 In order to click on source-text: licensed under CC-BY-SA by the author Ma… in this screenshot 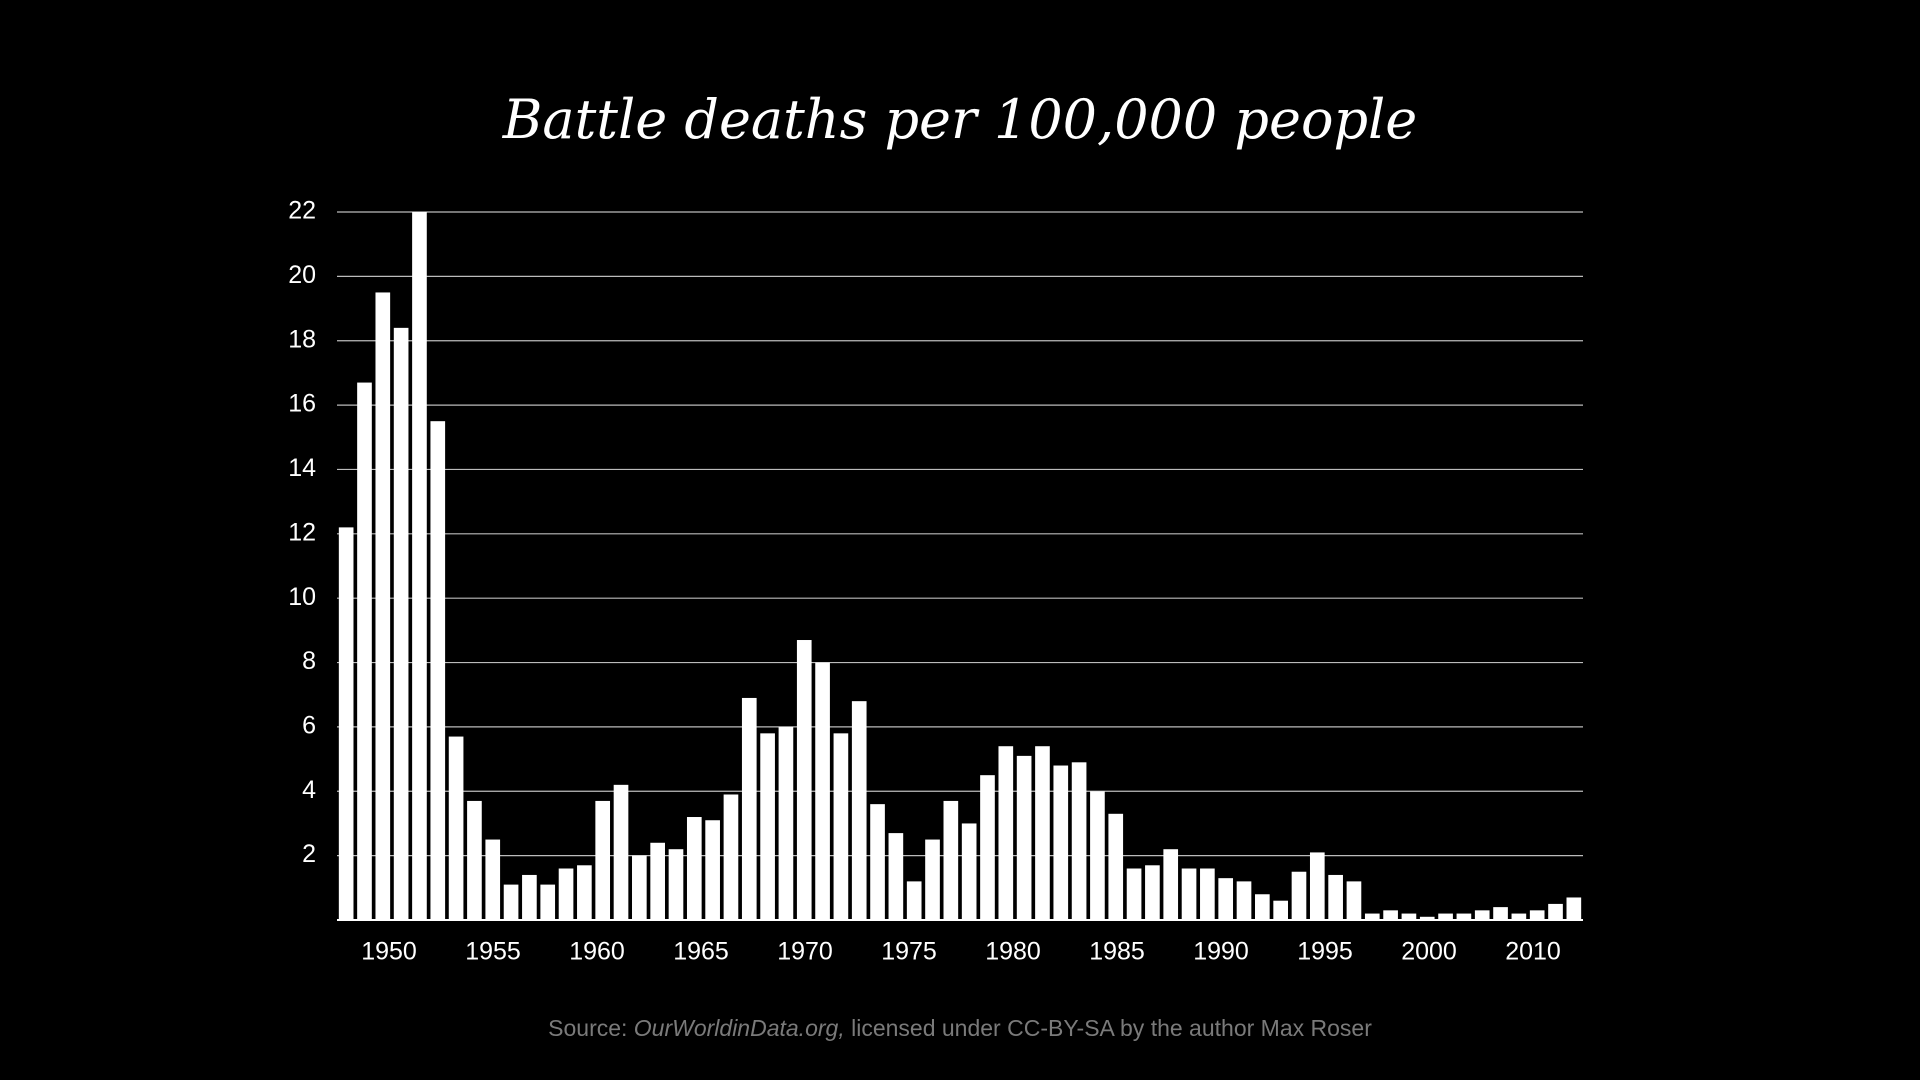, I will do `click(1111, 1028)`.